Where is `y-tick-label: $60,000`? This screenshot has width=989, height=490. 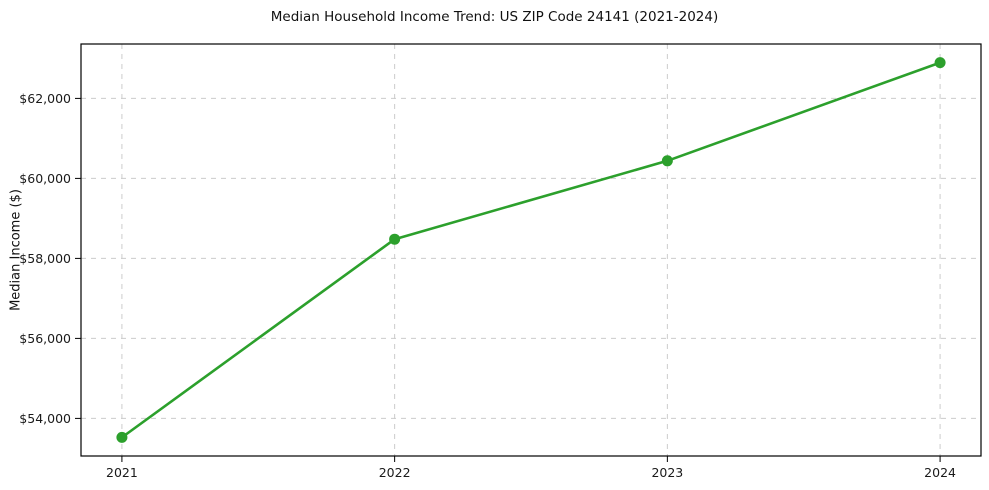
y-tick-label: $60,000 is located at coordinates (45, 178).